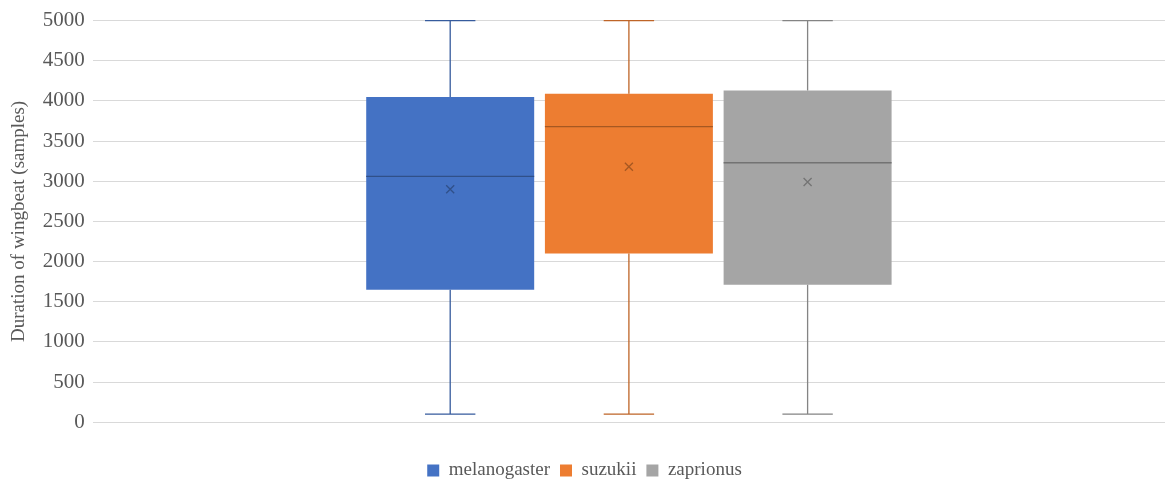  What do you see at coordinates (63, 19) in the screenshot?
I see `y-tick-label: 5000` at bounding box center [63, 19].